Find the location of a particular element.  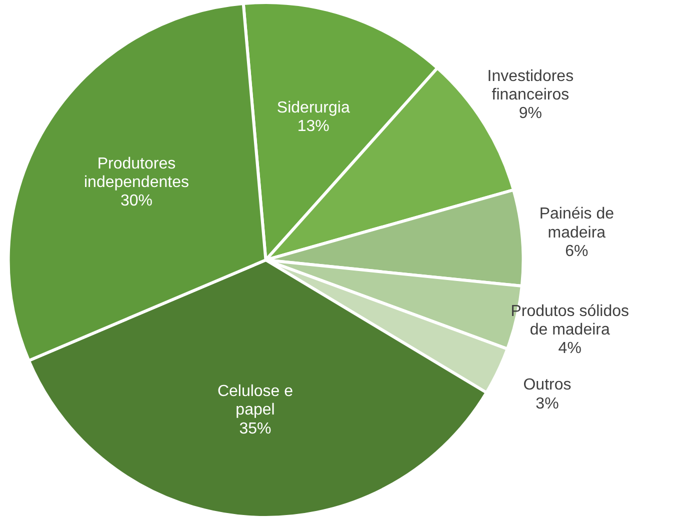

slice-label: Investidores financeiros is located at coordinates (530, 86).